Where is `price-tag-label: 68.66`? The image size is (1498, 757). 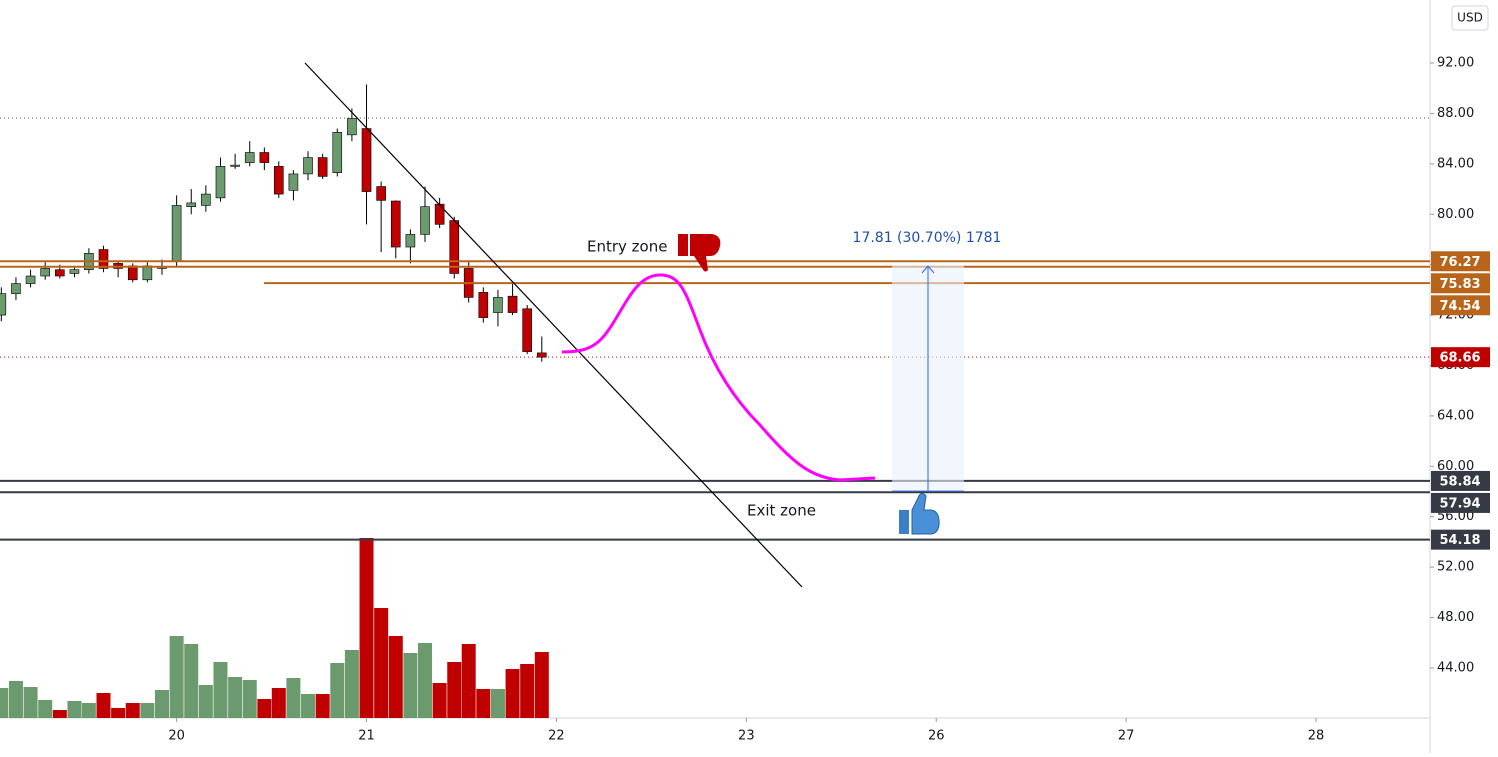
price-tag-label: 68.66 is located at coordinates (1459, 358).